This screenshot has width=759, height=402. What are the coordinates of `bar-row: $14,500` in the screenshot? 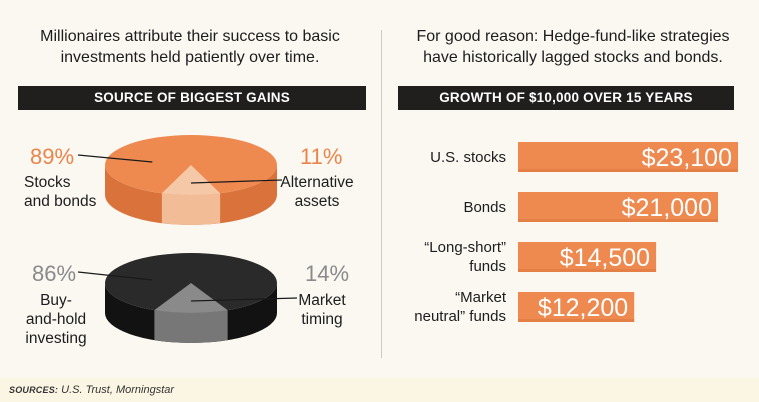 It's located at (587, 257).